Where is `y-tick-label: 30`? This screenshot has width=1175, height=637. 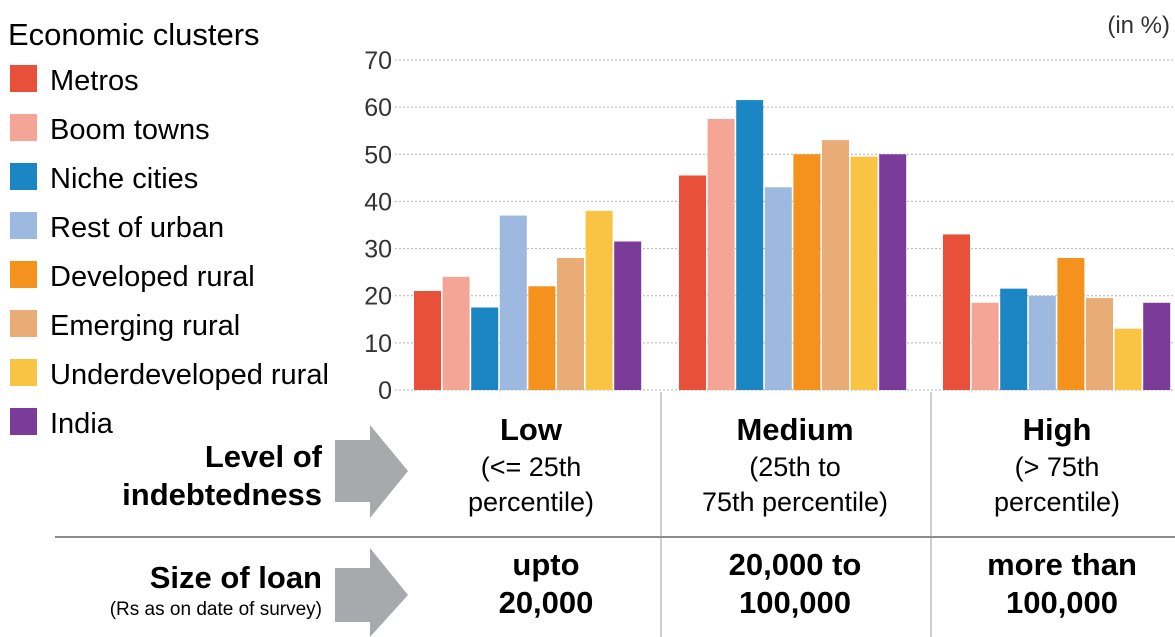
y-tick-label: 30 is located at coordinates (378, 250).